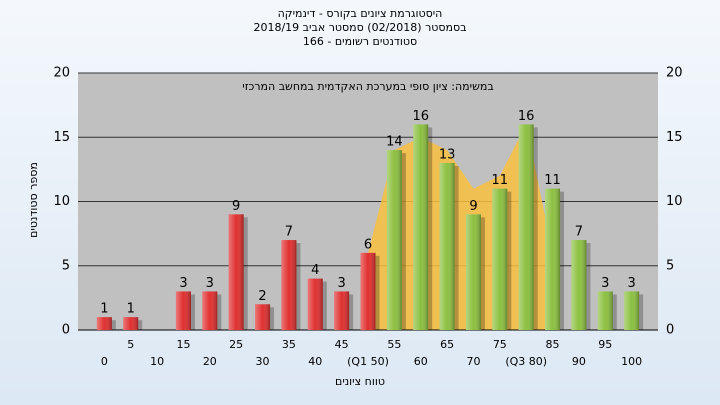 This screenshot has width=720, height=405. I want to click on x-tick-label: 5, so click(130, 344).